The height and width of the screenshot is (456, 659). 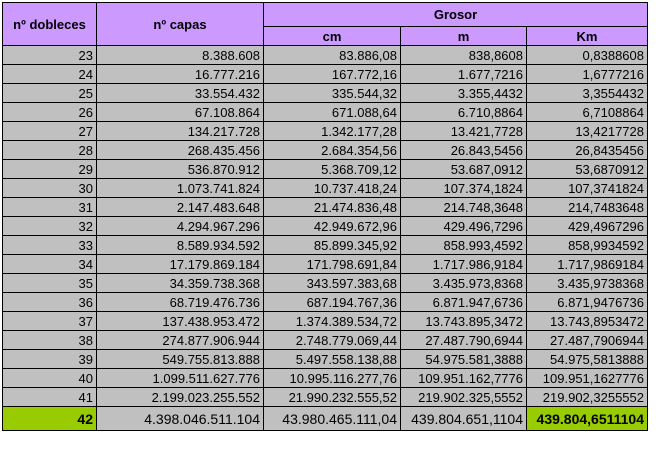 I want to click on header-dobleces: nº dobleces, so click(x=49, y=24).